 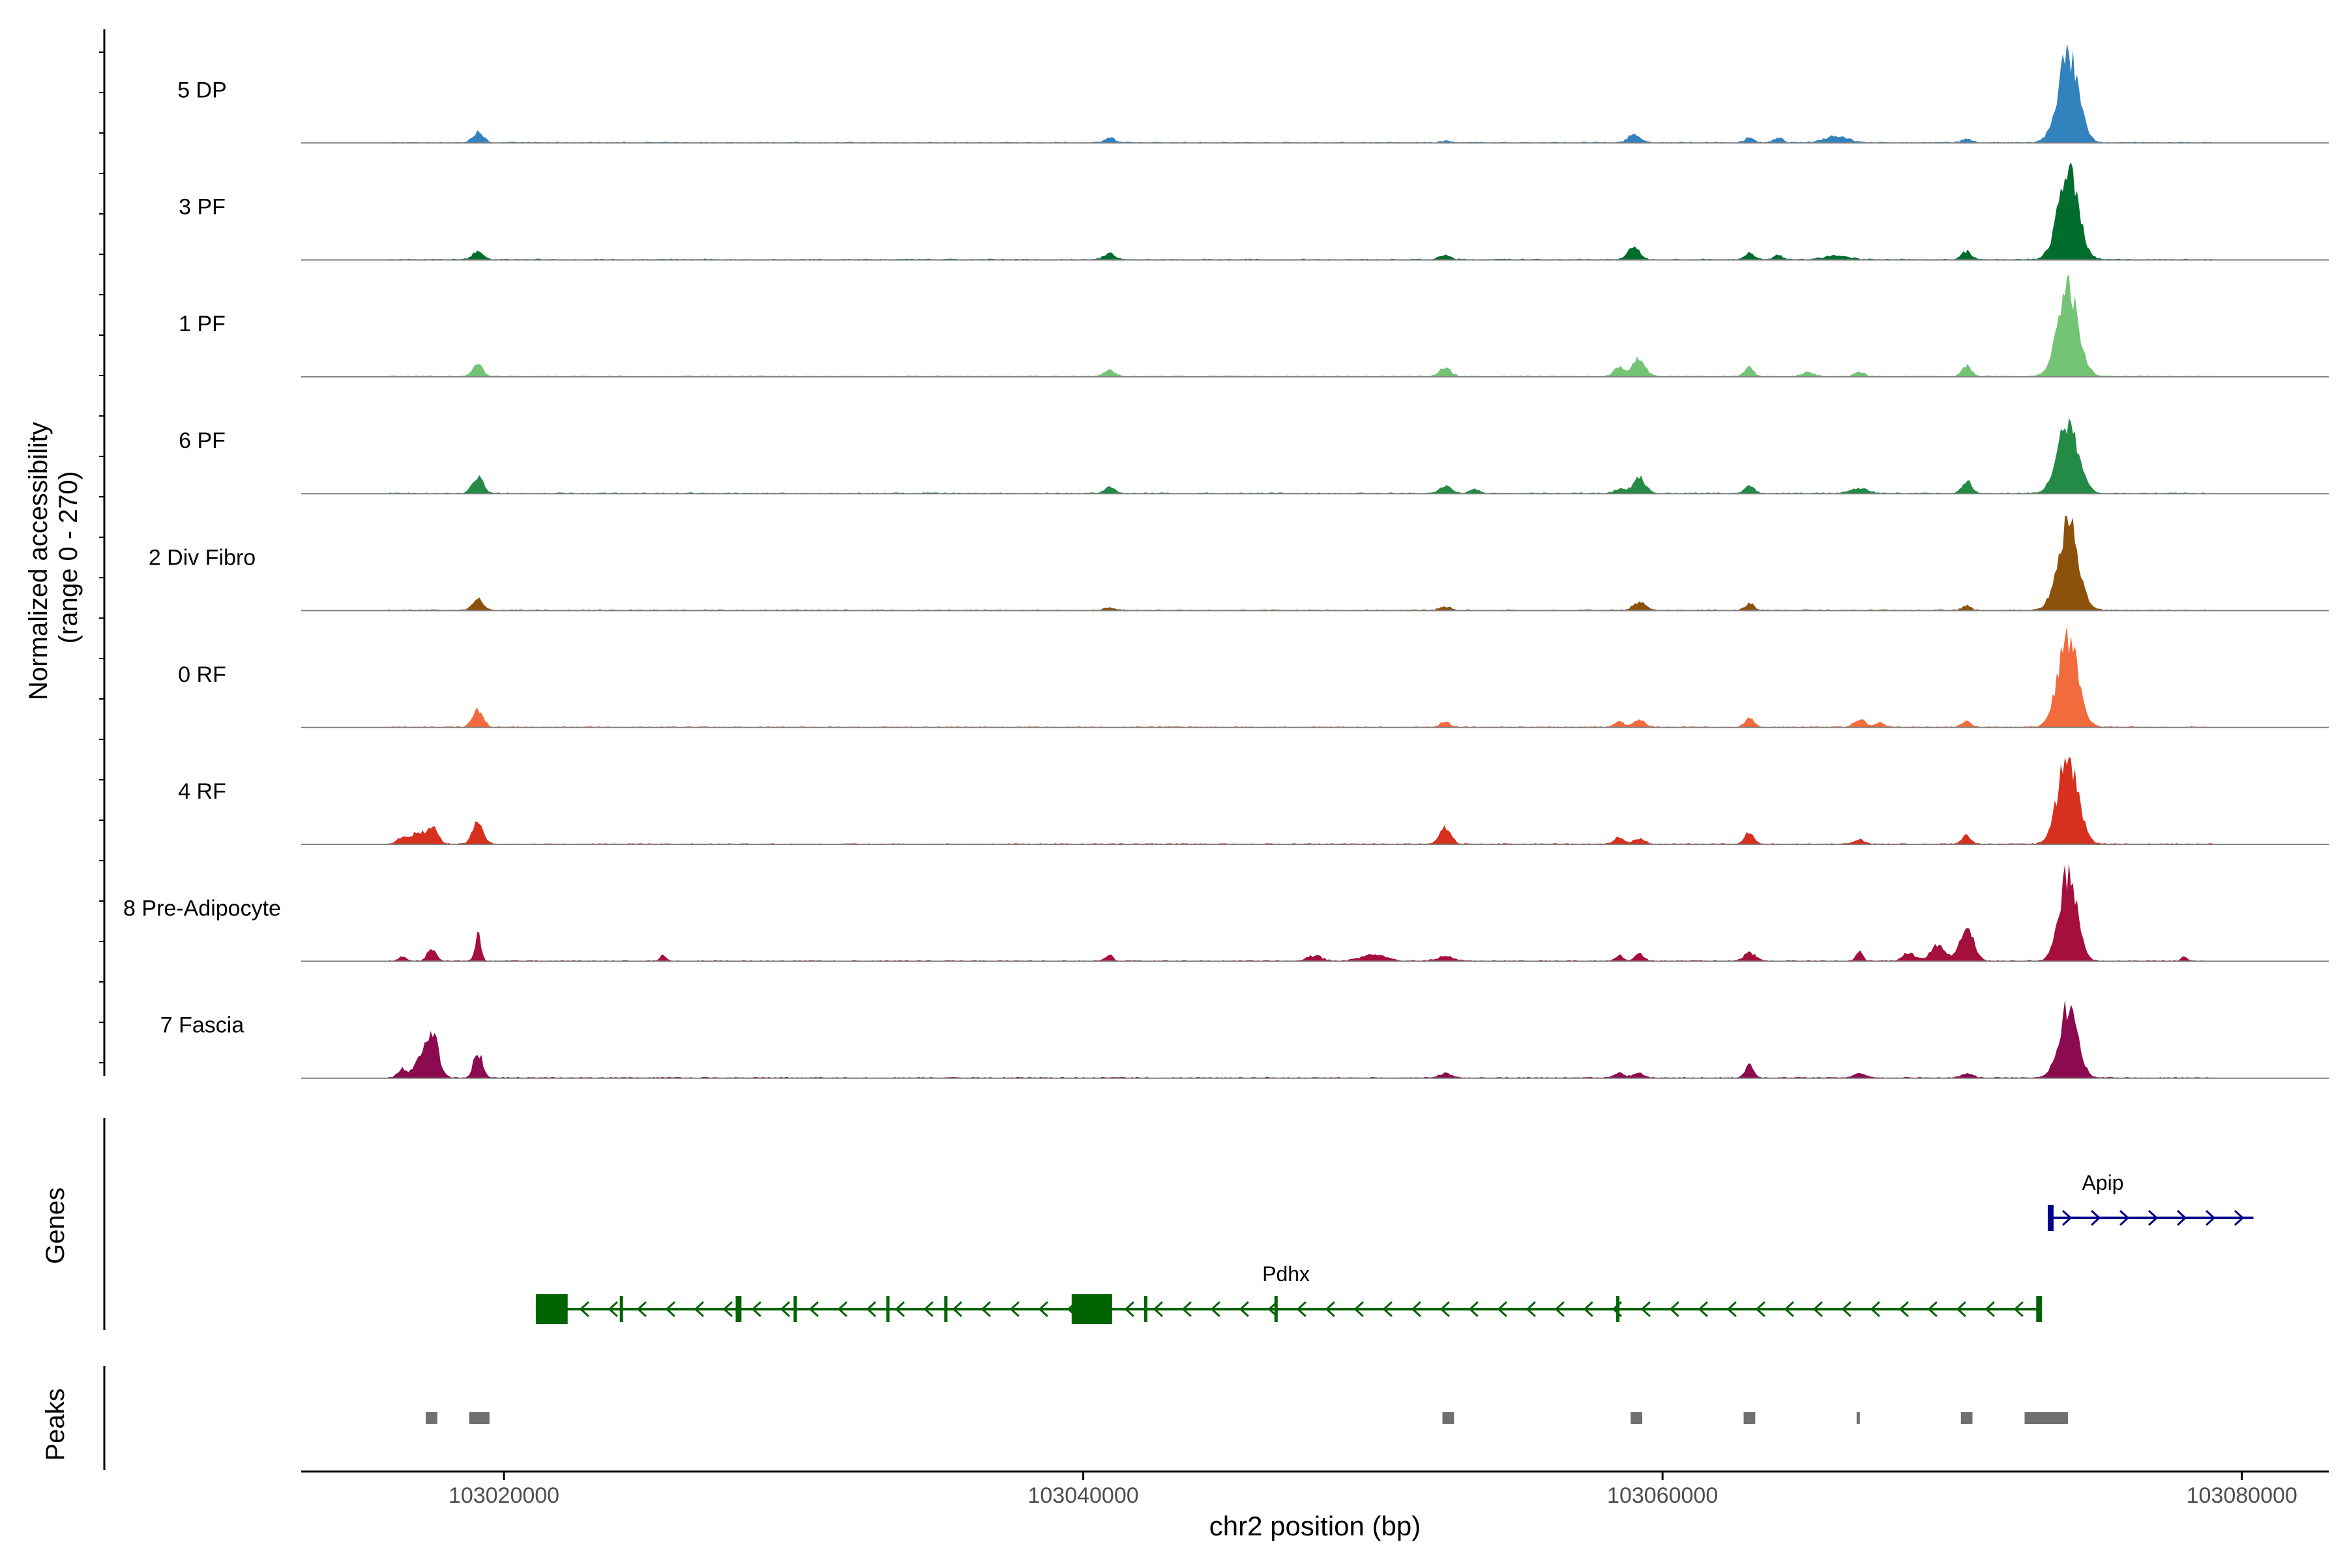 I want to click on x-tick-label: 103020000, so click(x=504, y=1495).